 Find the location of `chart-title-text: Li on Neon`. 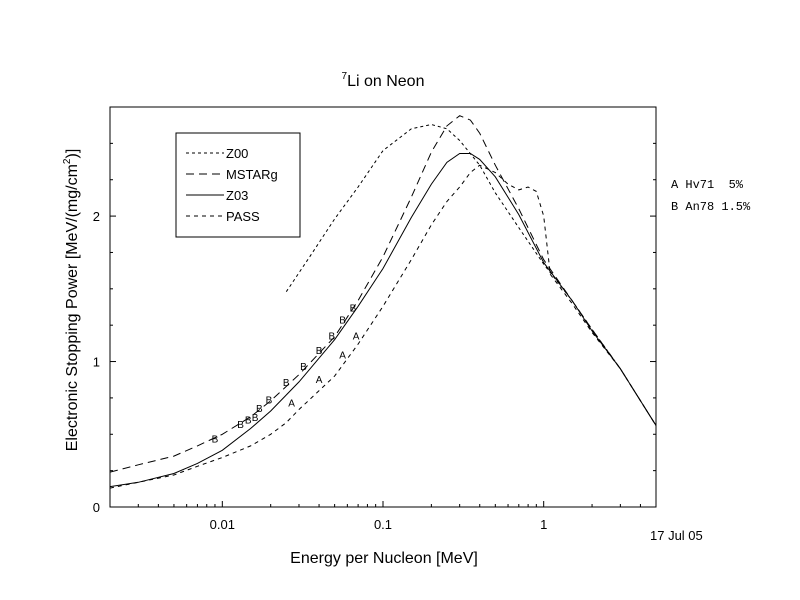

chart-title-text: Li on Neon is located at coordinates (385, 81).